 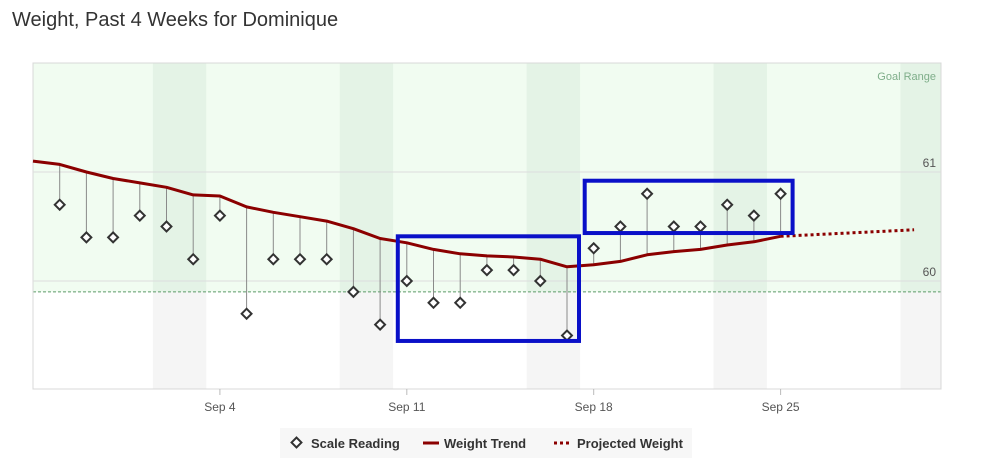 What do you see at coordinates (930, 163) in the screenshot?
I see `y-tick-label: 61` at bounding box center [930, 163].